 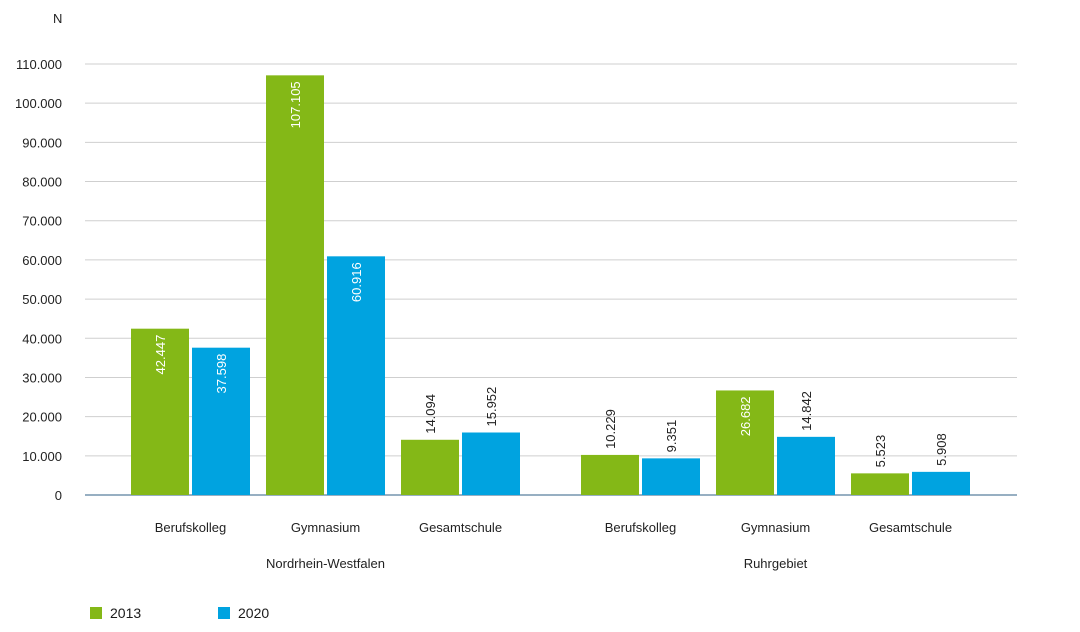 I want to click on bar-value-label: 14.842, so click(x=806, y=411).